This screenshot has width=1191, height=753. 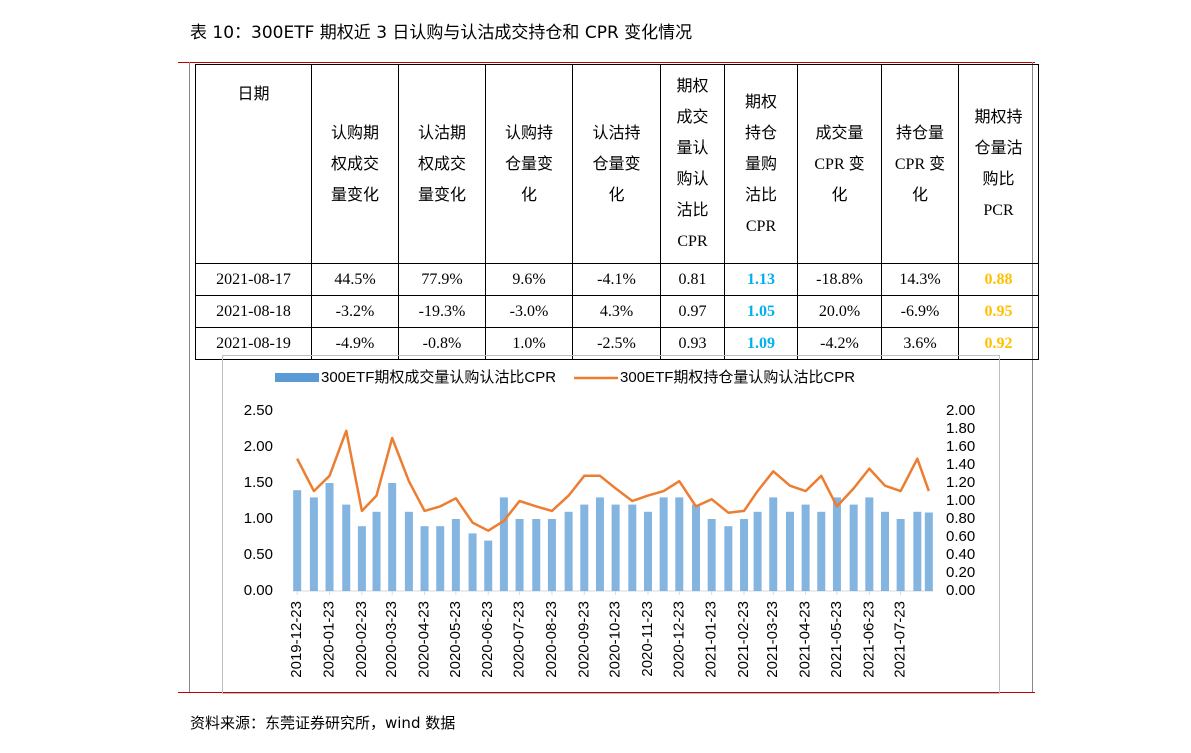 What do you see at coordinates (960, 428) in the screenshot?
I see `y2-tick-label: 1.80` at bounding box center [960, 428].